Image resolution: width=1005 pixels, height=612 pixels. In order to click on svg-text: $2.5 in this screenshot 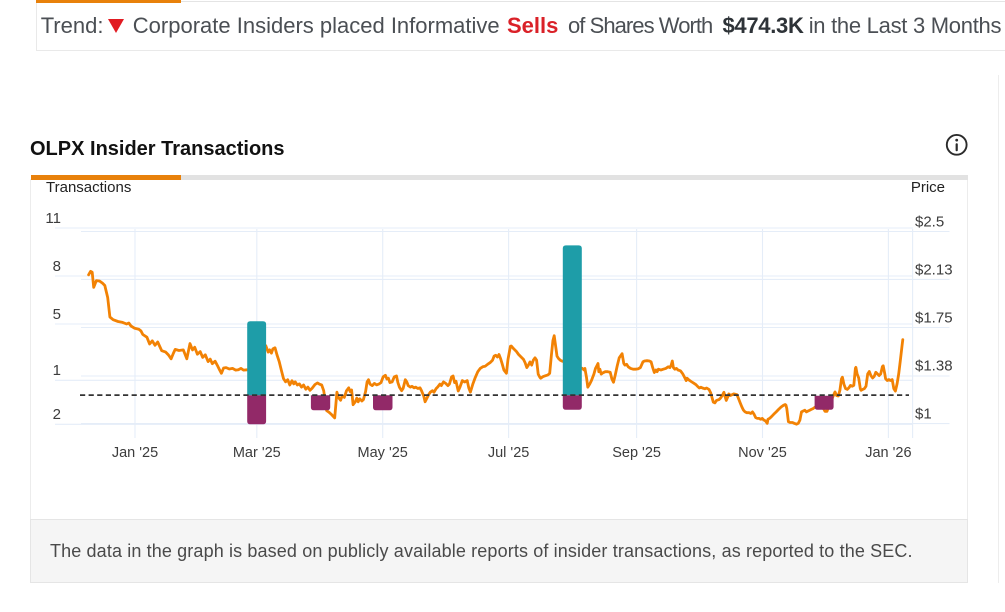, I will do `click(929, 221)`.